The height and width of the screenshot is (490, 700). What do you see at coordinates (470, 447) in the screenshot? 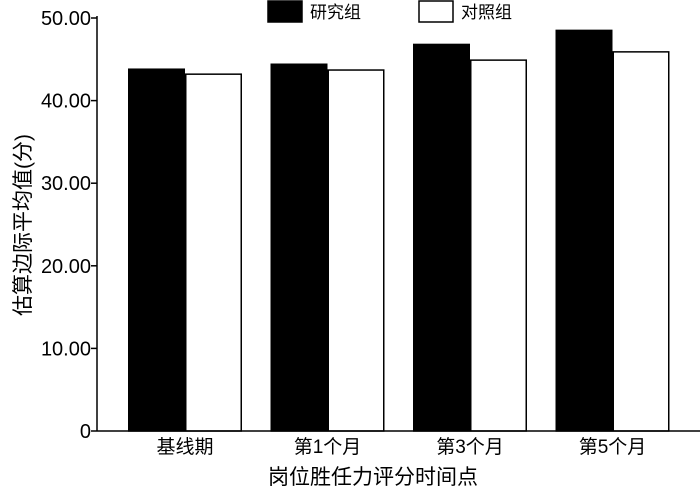
I see `x-tick-label: 第3个月` at bounding box center [470, 447].